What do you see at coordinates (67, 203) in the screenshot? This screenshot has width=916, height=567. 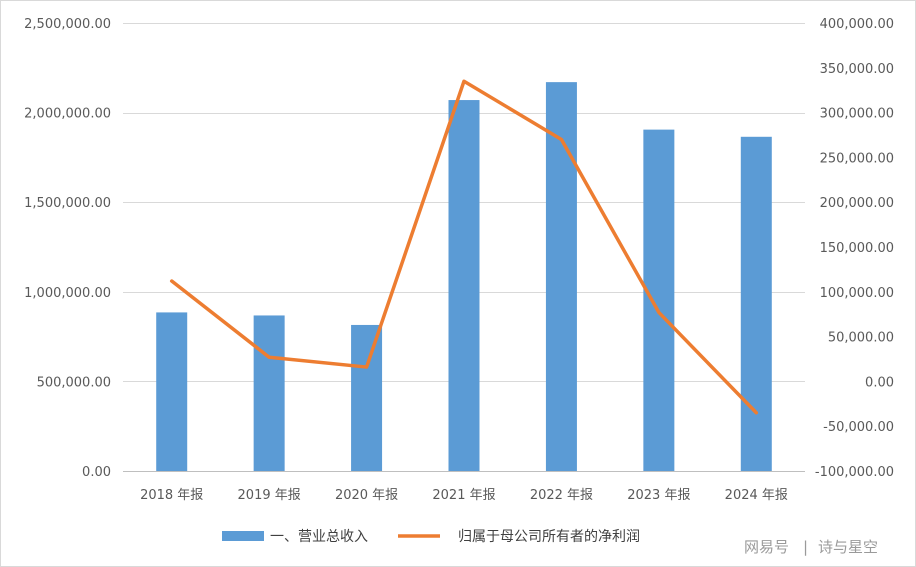 I see `left-axis-tick: 1,500,000.00` at bounding box center [67, 203].